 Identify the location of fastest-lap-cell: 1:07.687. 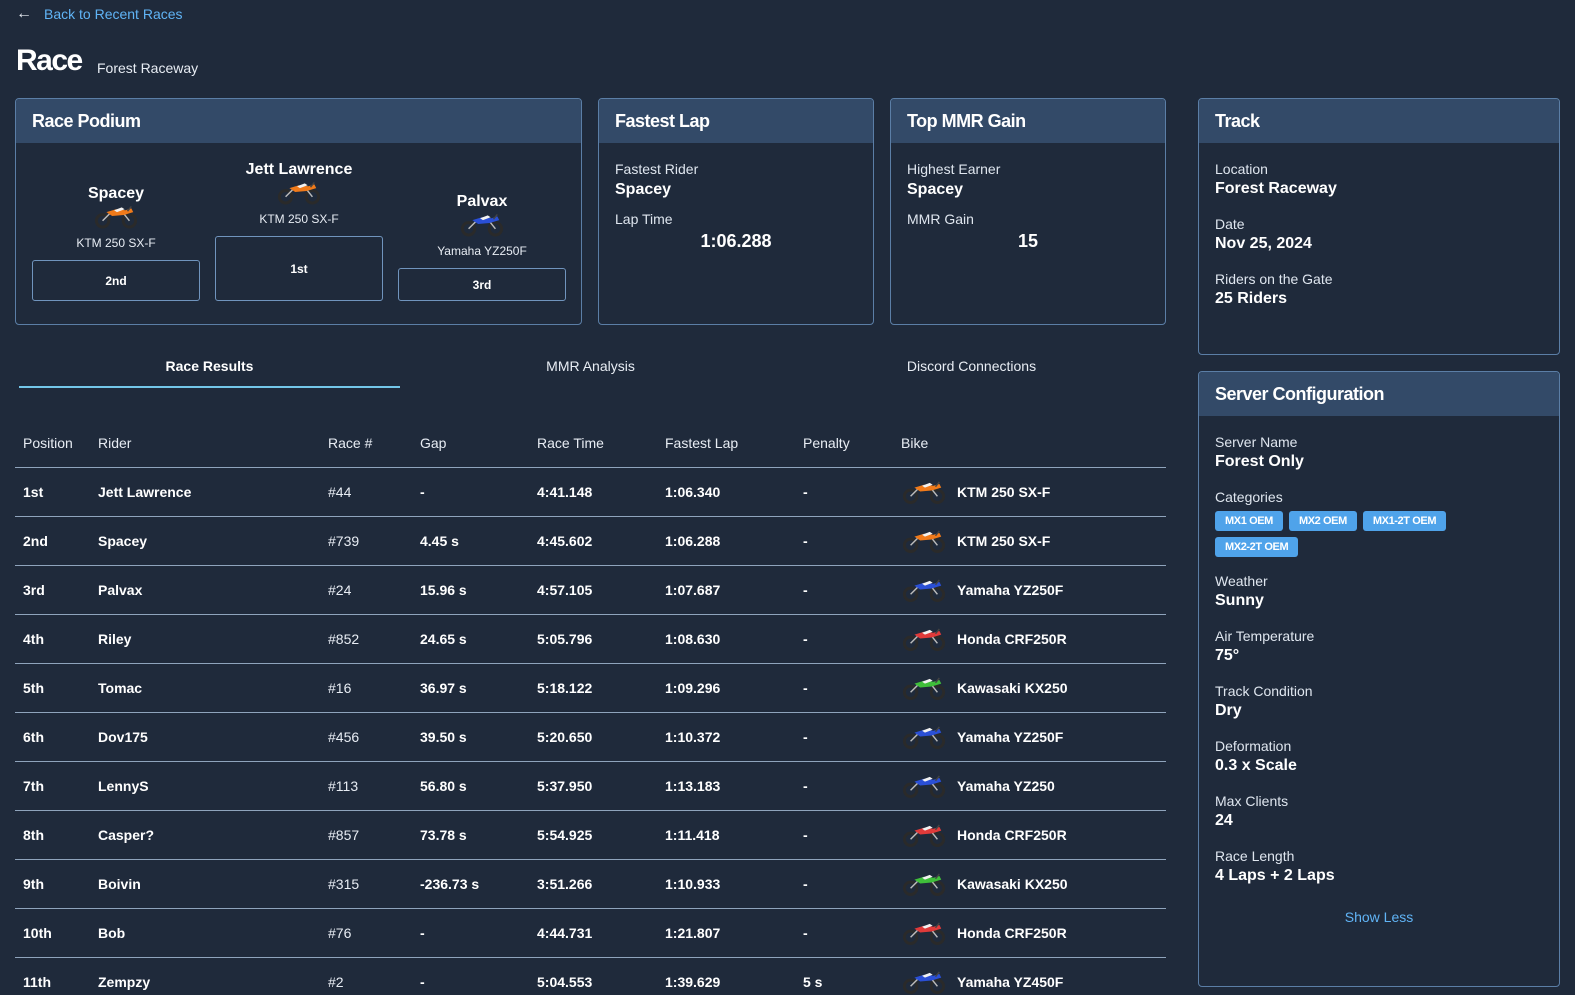
(726, 590).